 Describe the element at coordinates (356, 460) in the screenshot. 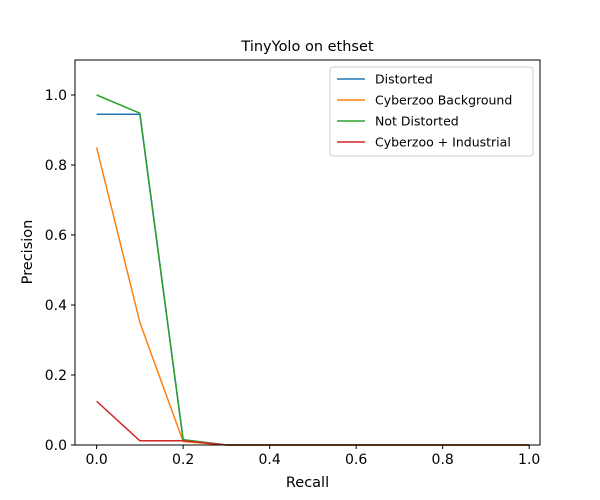

I see `x-tick-label: 0.6` at that location.